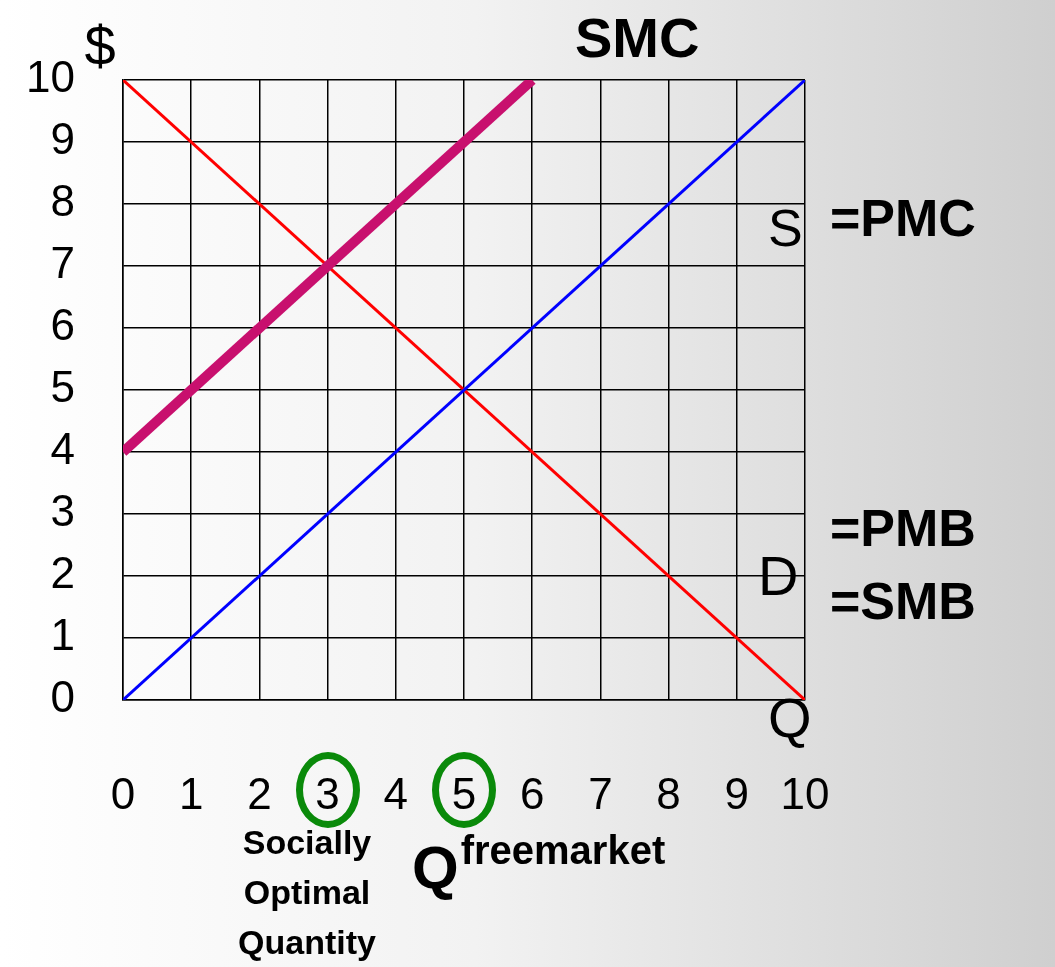 The image size is (1055, 967). Describe the element at coordinates (62, 139) in the screenshot. I see `y-tick-label: 9` at that location.